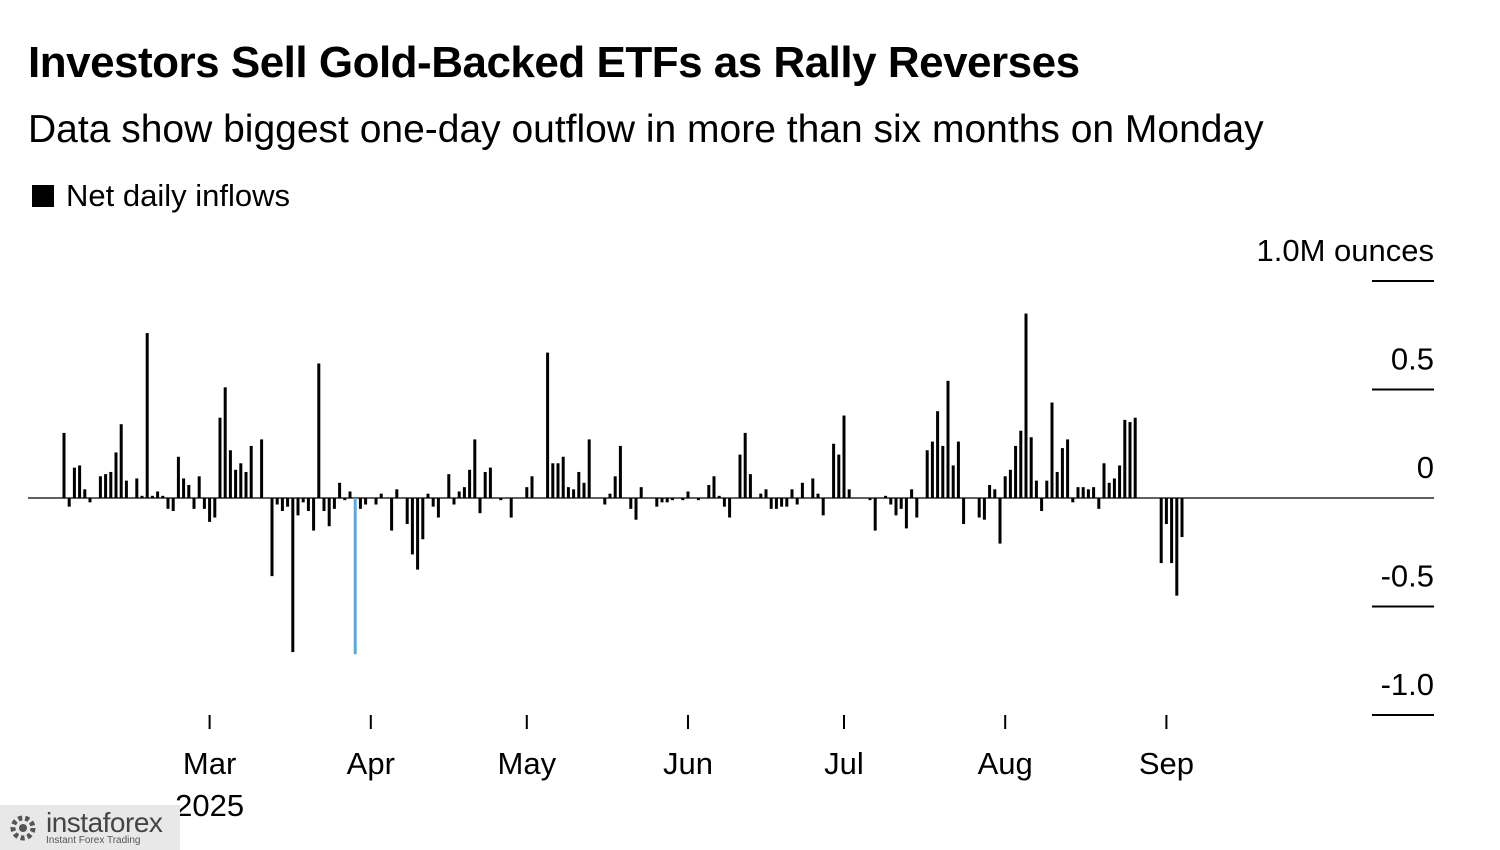  Describe the element at coordinates (43, 196) in the screenshot. I see `legend-swatch` at that location.